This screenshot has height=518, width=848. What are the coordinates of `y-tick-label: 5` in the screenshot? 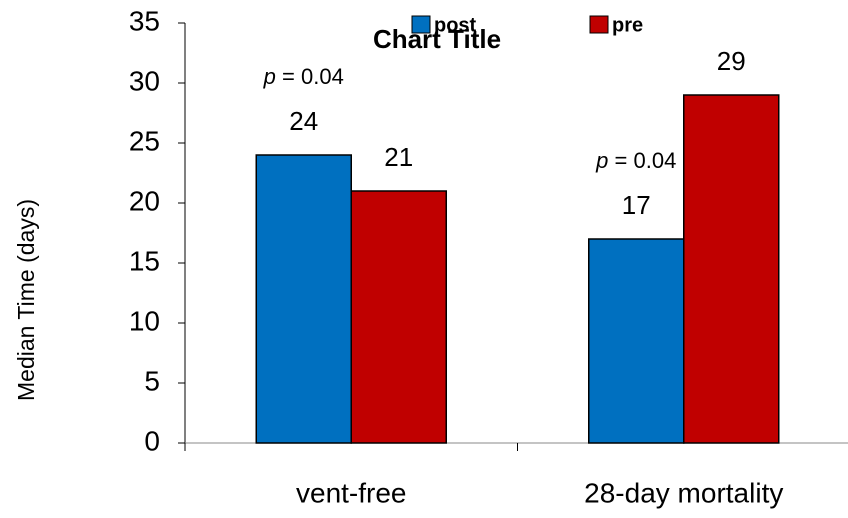 It's located at (152, 380).